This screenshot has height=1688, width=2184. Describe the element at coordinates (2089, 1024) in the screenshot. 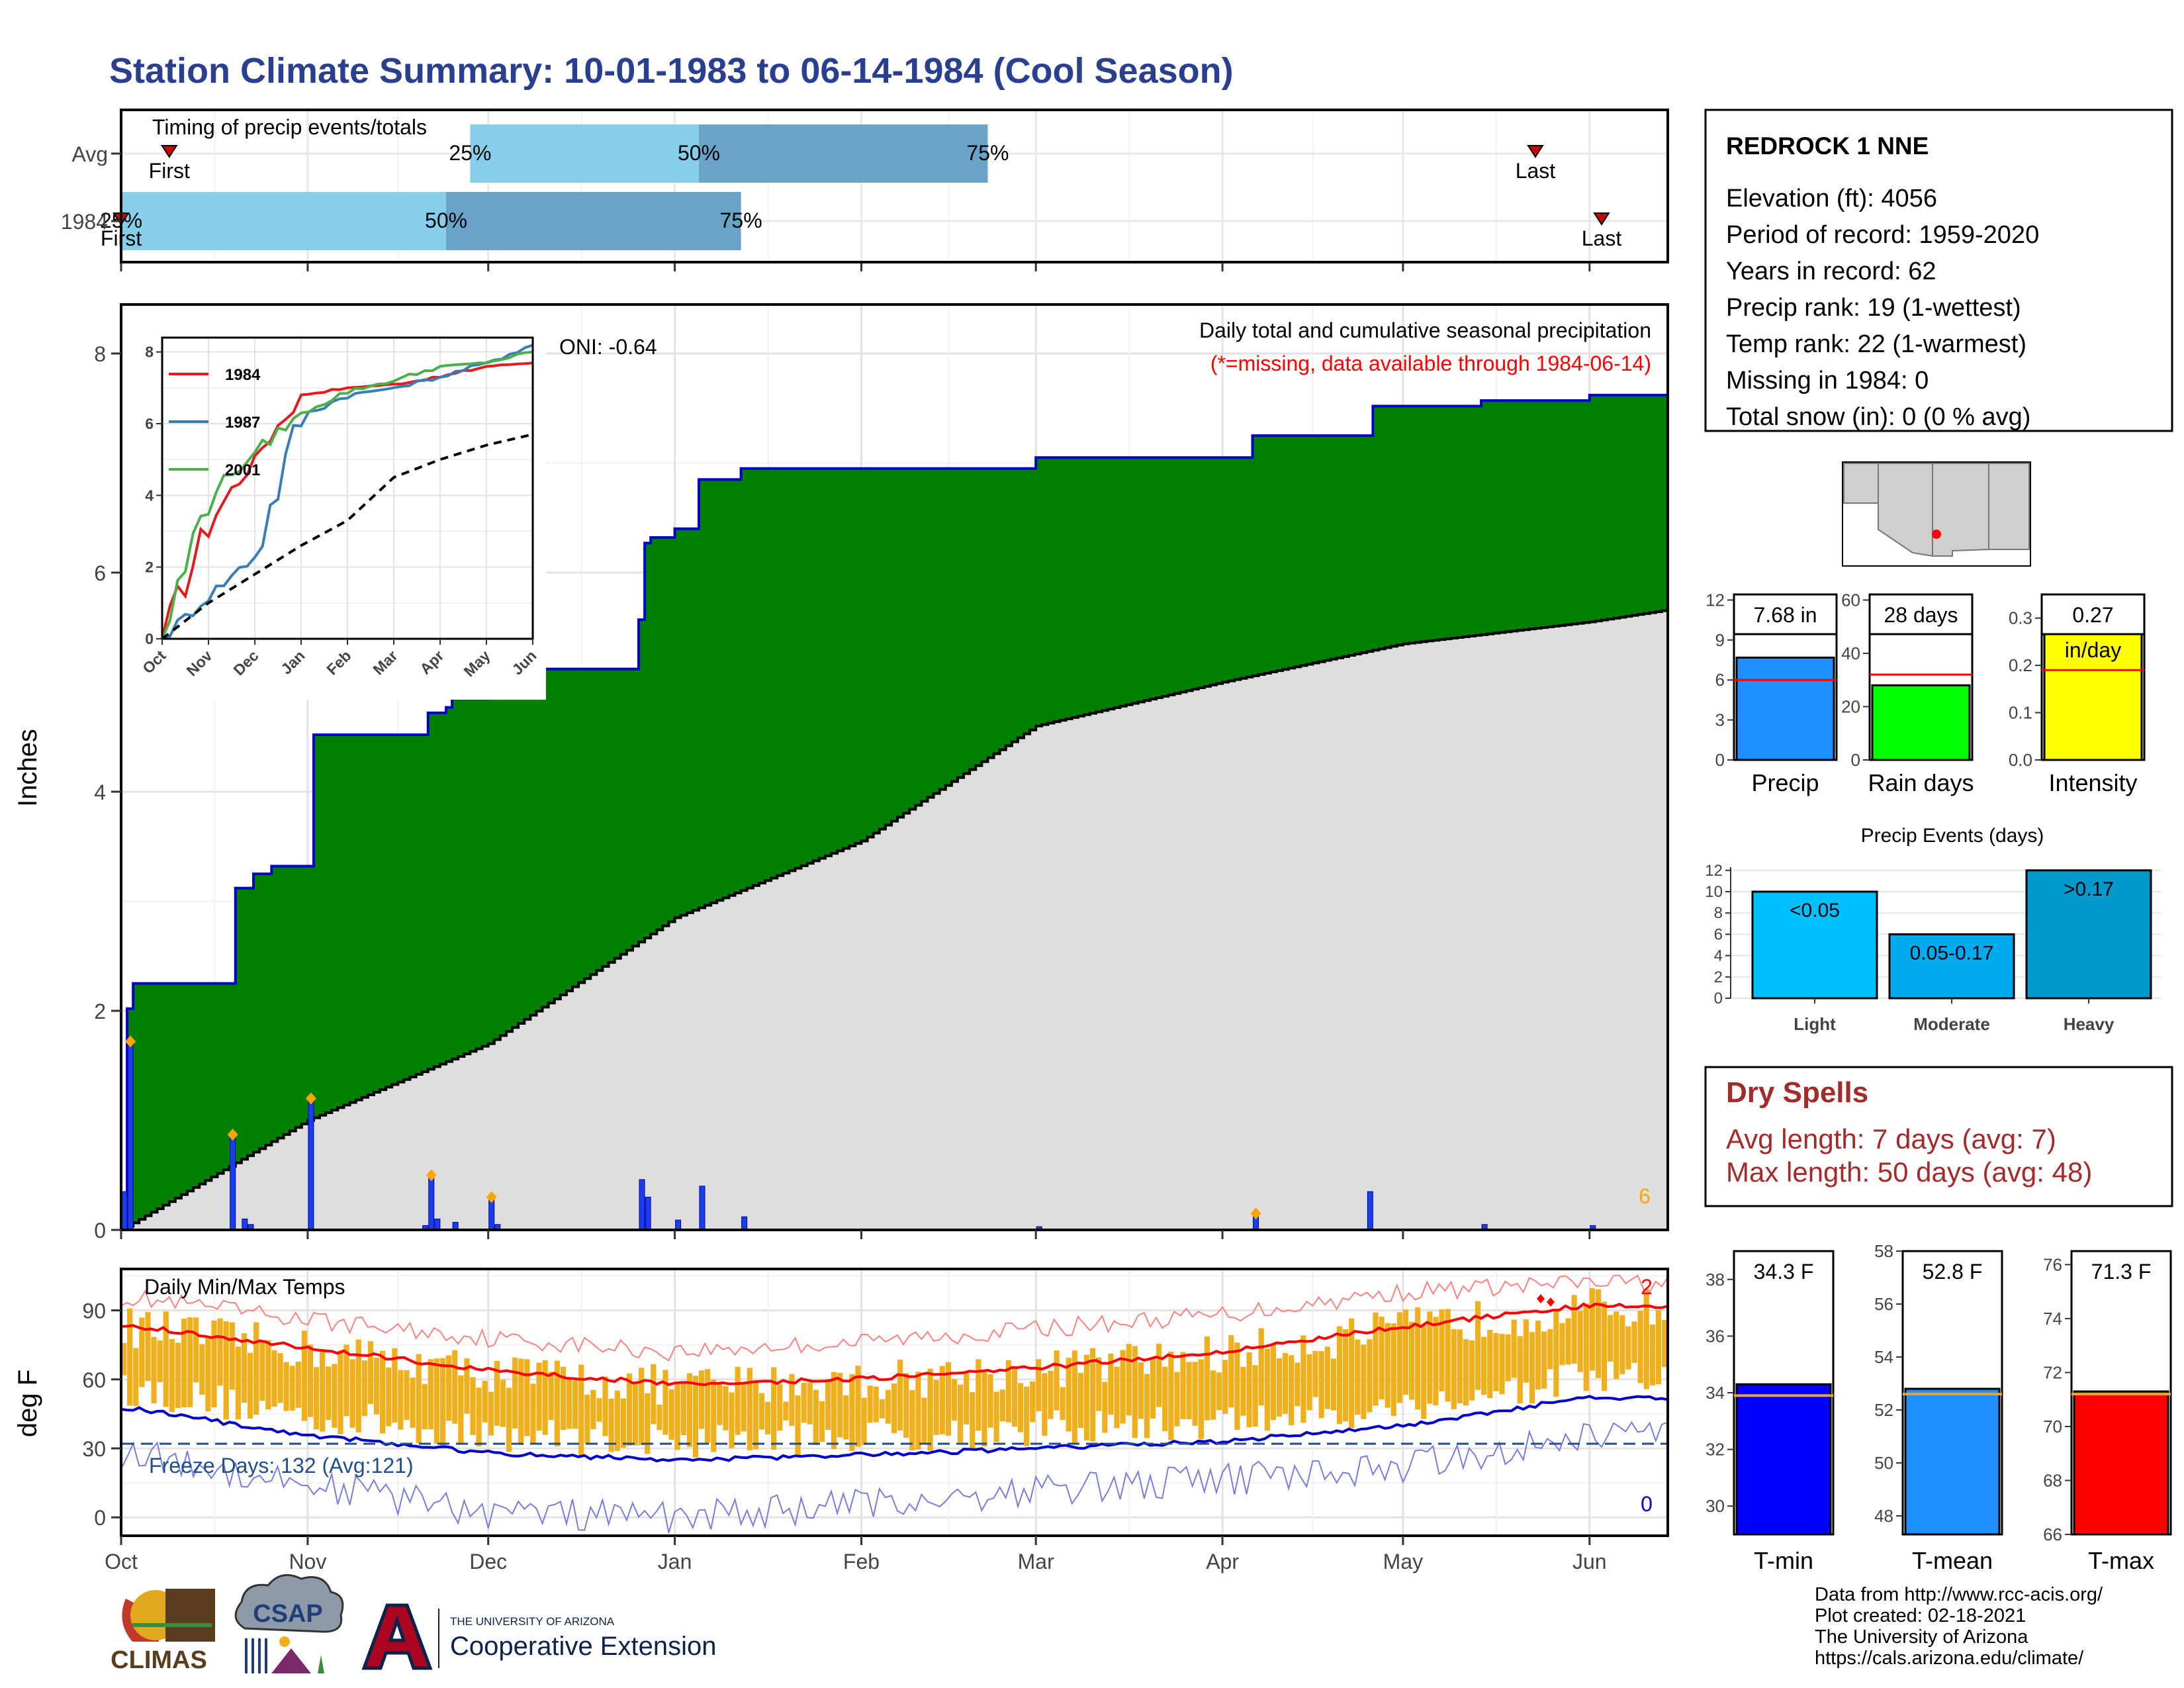

I see `events-bar-label: Heavy` at that location.